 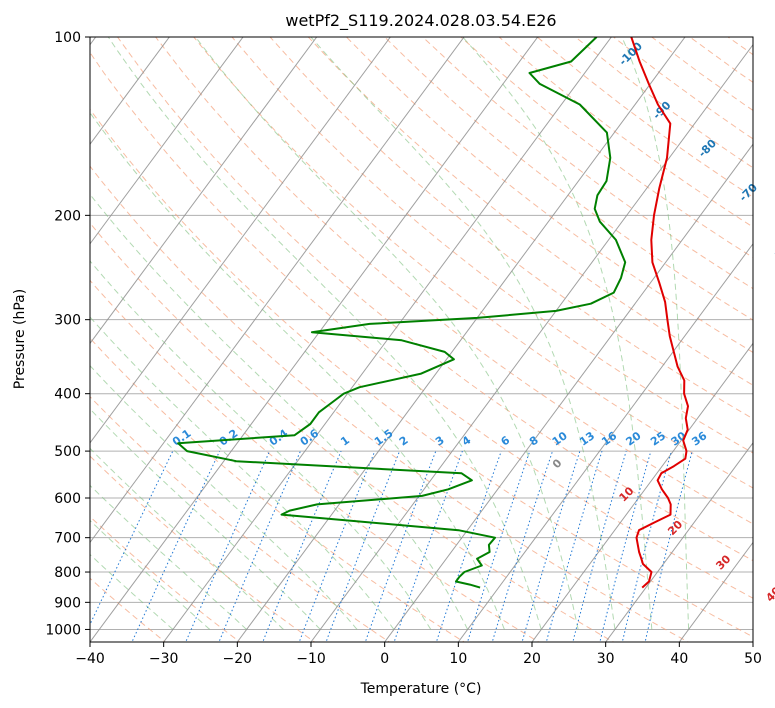 I want to click on theta-label: 40, so click(x=769, y=594).